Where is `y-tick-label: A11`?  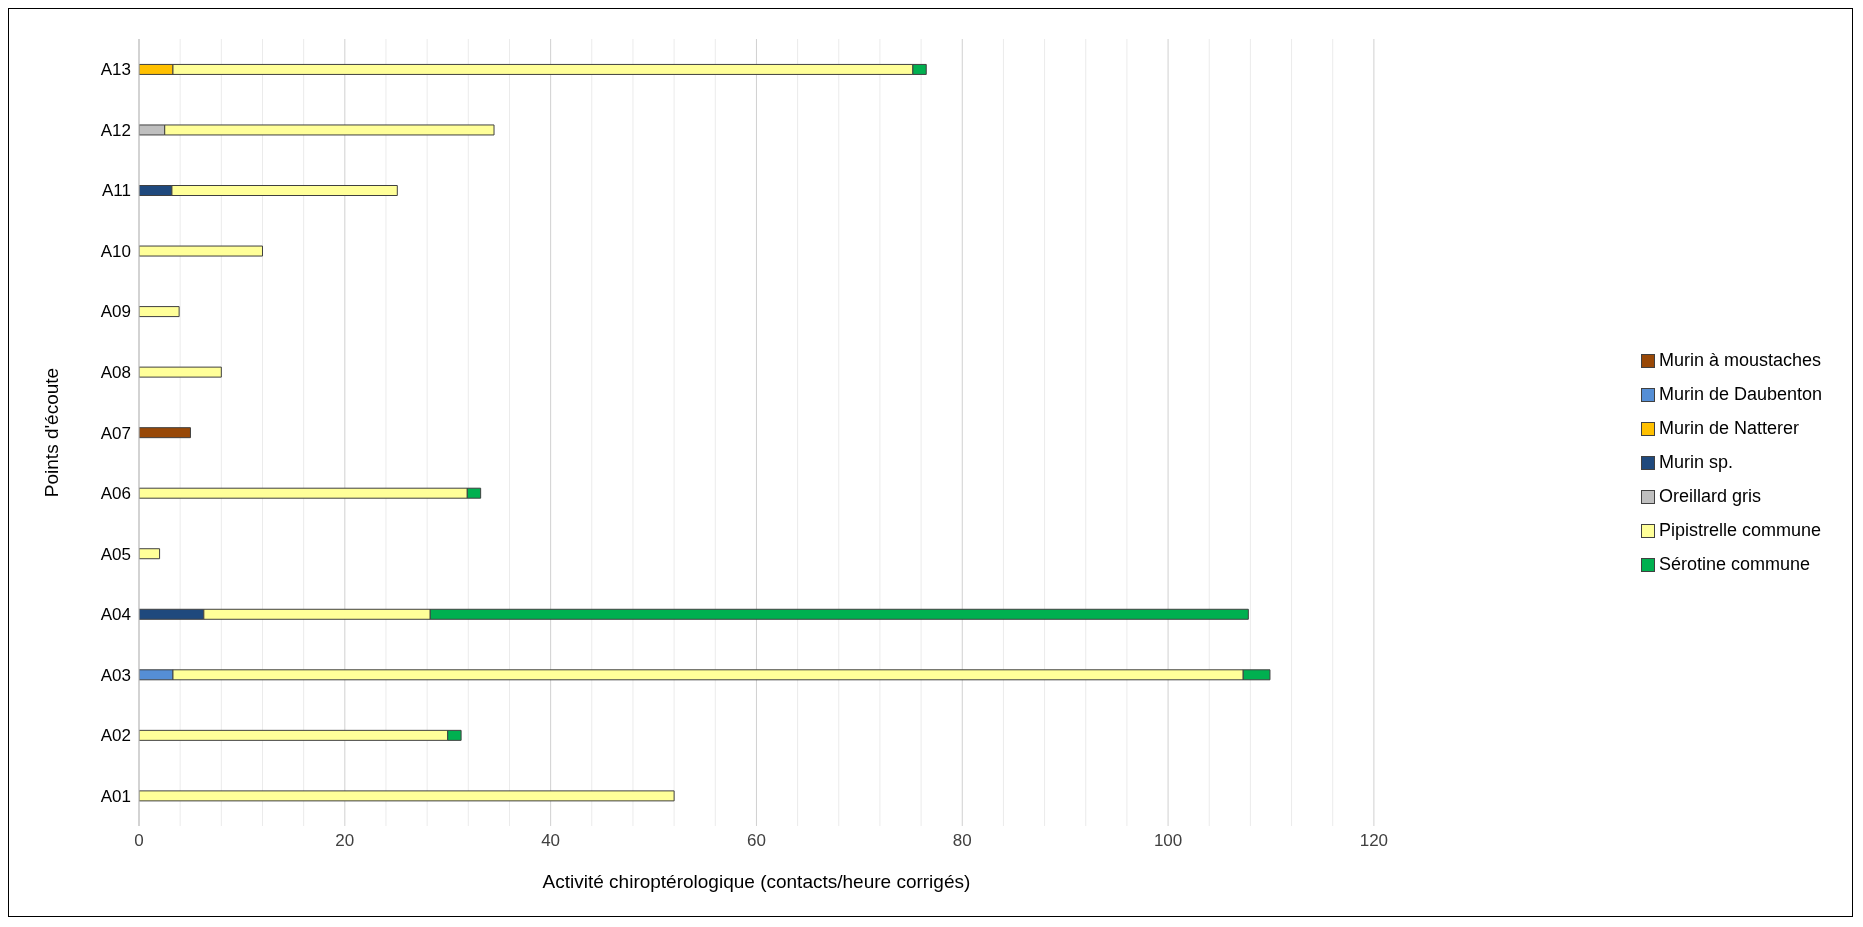 y-tick-label: A11 is located at coordinates (116, 191).